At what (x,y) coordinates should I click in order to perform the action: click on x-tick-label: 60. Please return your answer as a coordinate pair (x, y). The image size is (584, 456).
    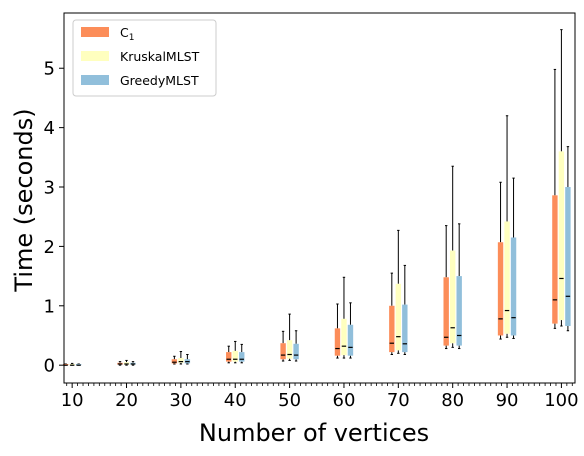
    Looking at the image, I should click on (344, 400).